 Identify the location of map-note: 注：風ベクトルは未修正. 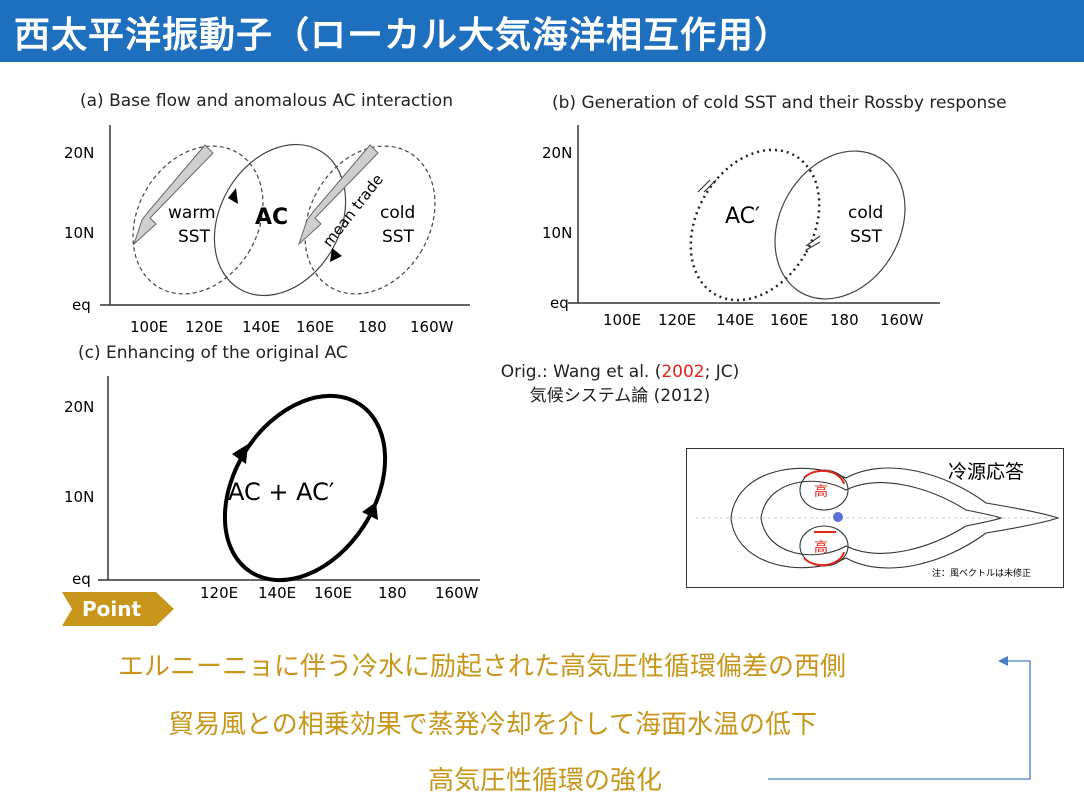
(981, 573).